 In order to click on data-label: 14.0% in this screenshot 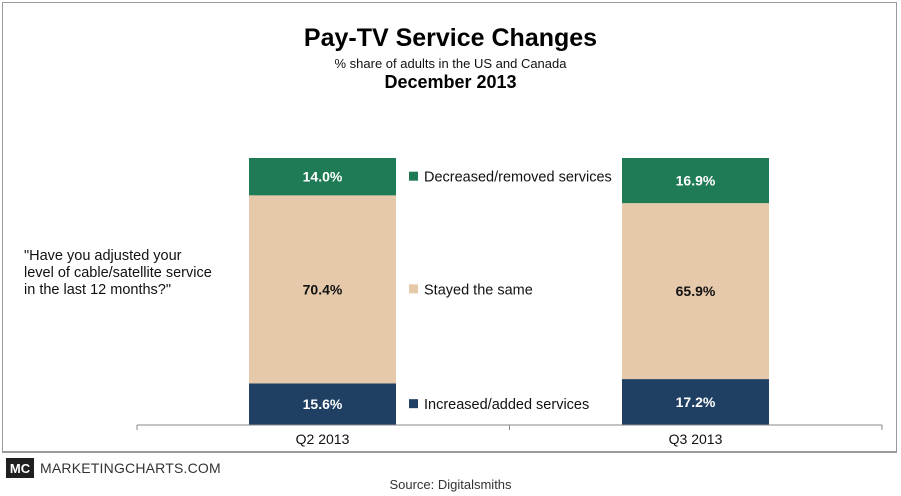, I will do `click(323, 177)`.